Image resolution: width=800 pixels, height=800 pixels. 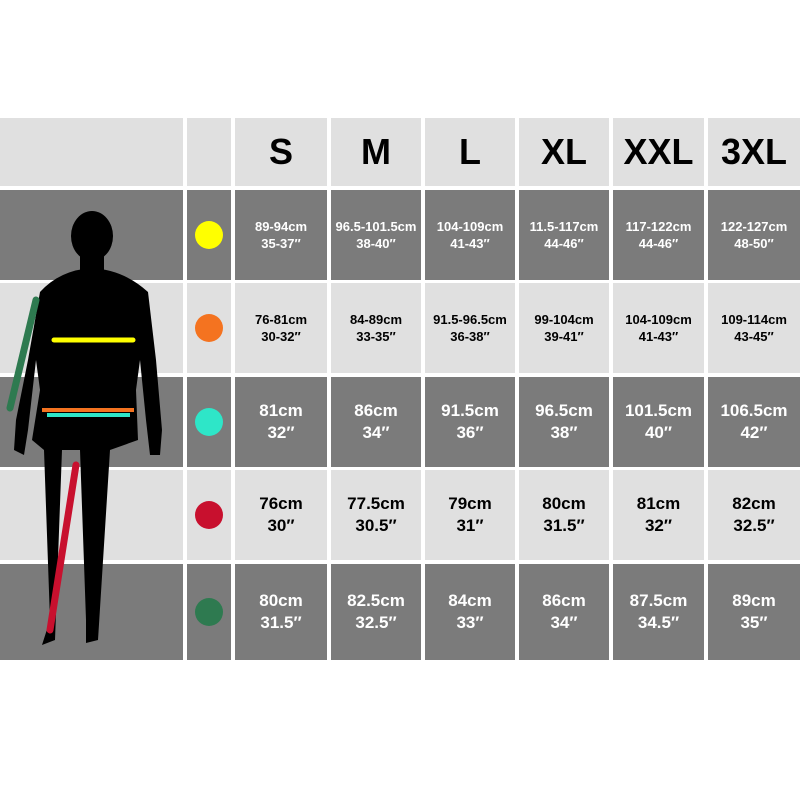 What do you see at coordinates (754, 410) in the screenshot?
I see `cm-value: 106.5cm` at bounding box center [754, 410].